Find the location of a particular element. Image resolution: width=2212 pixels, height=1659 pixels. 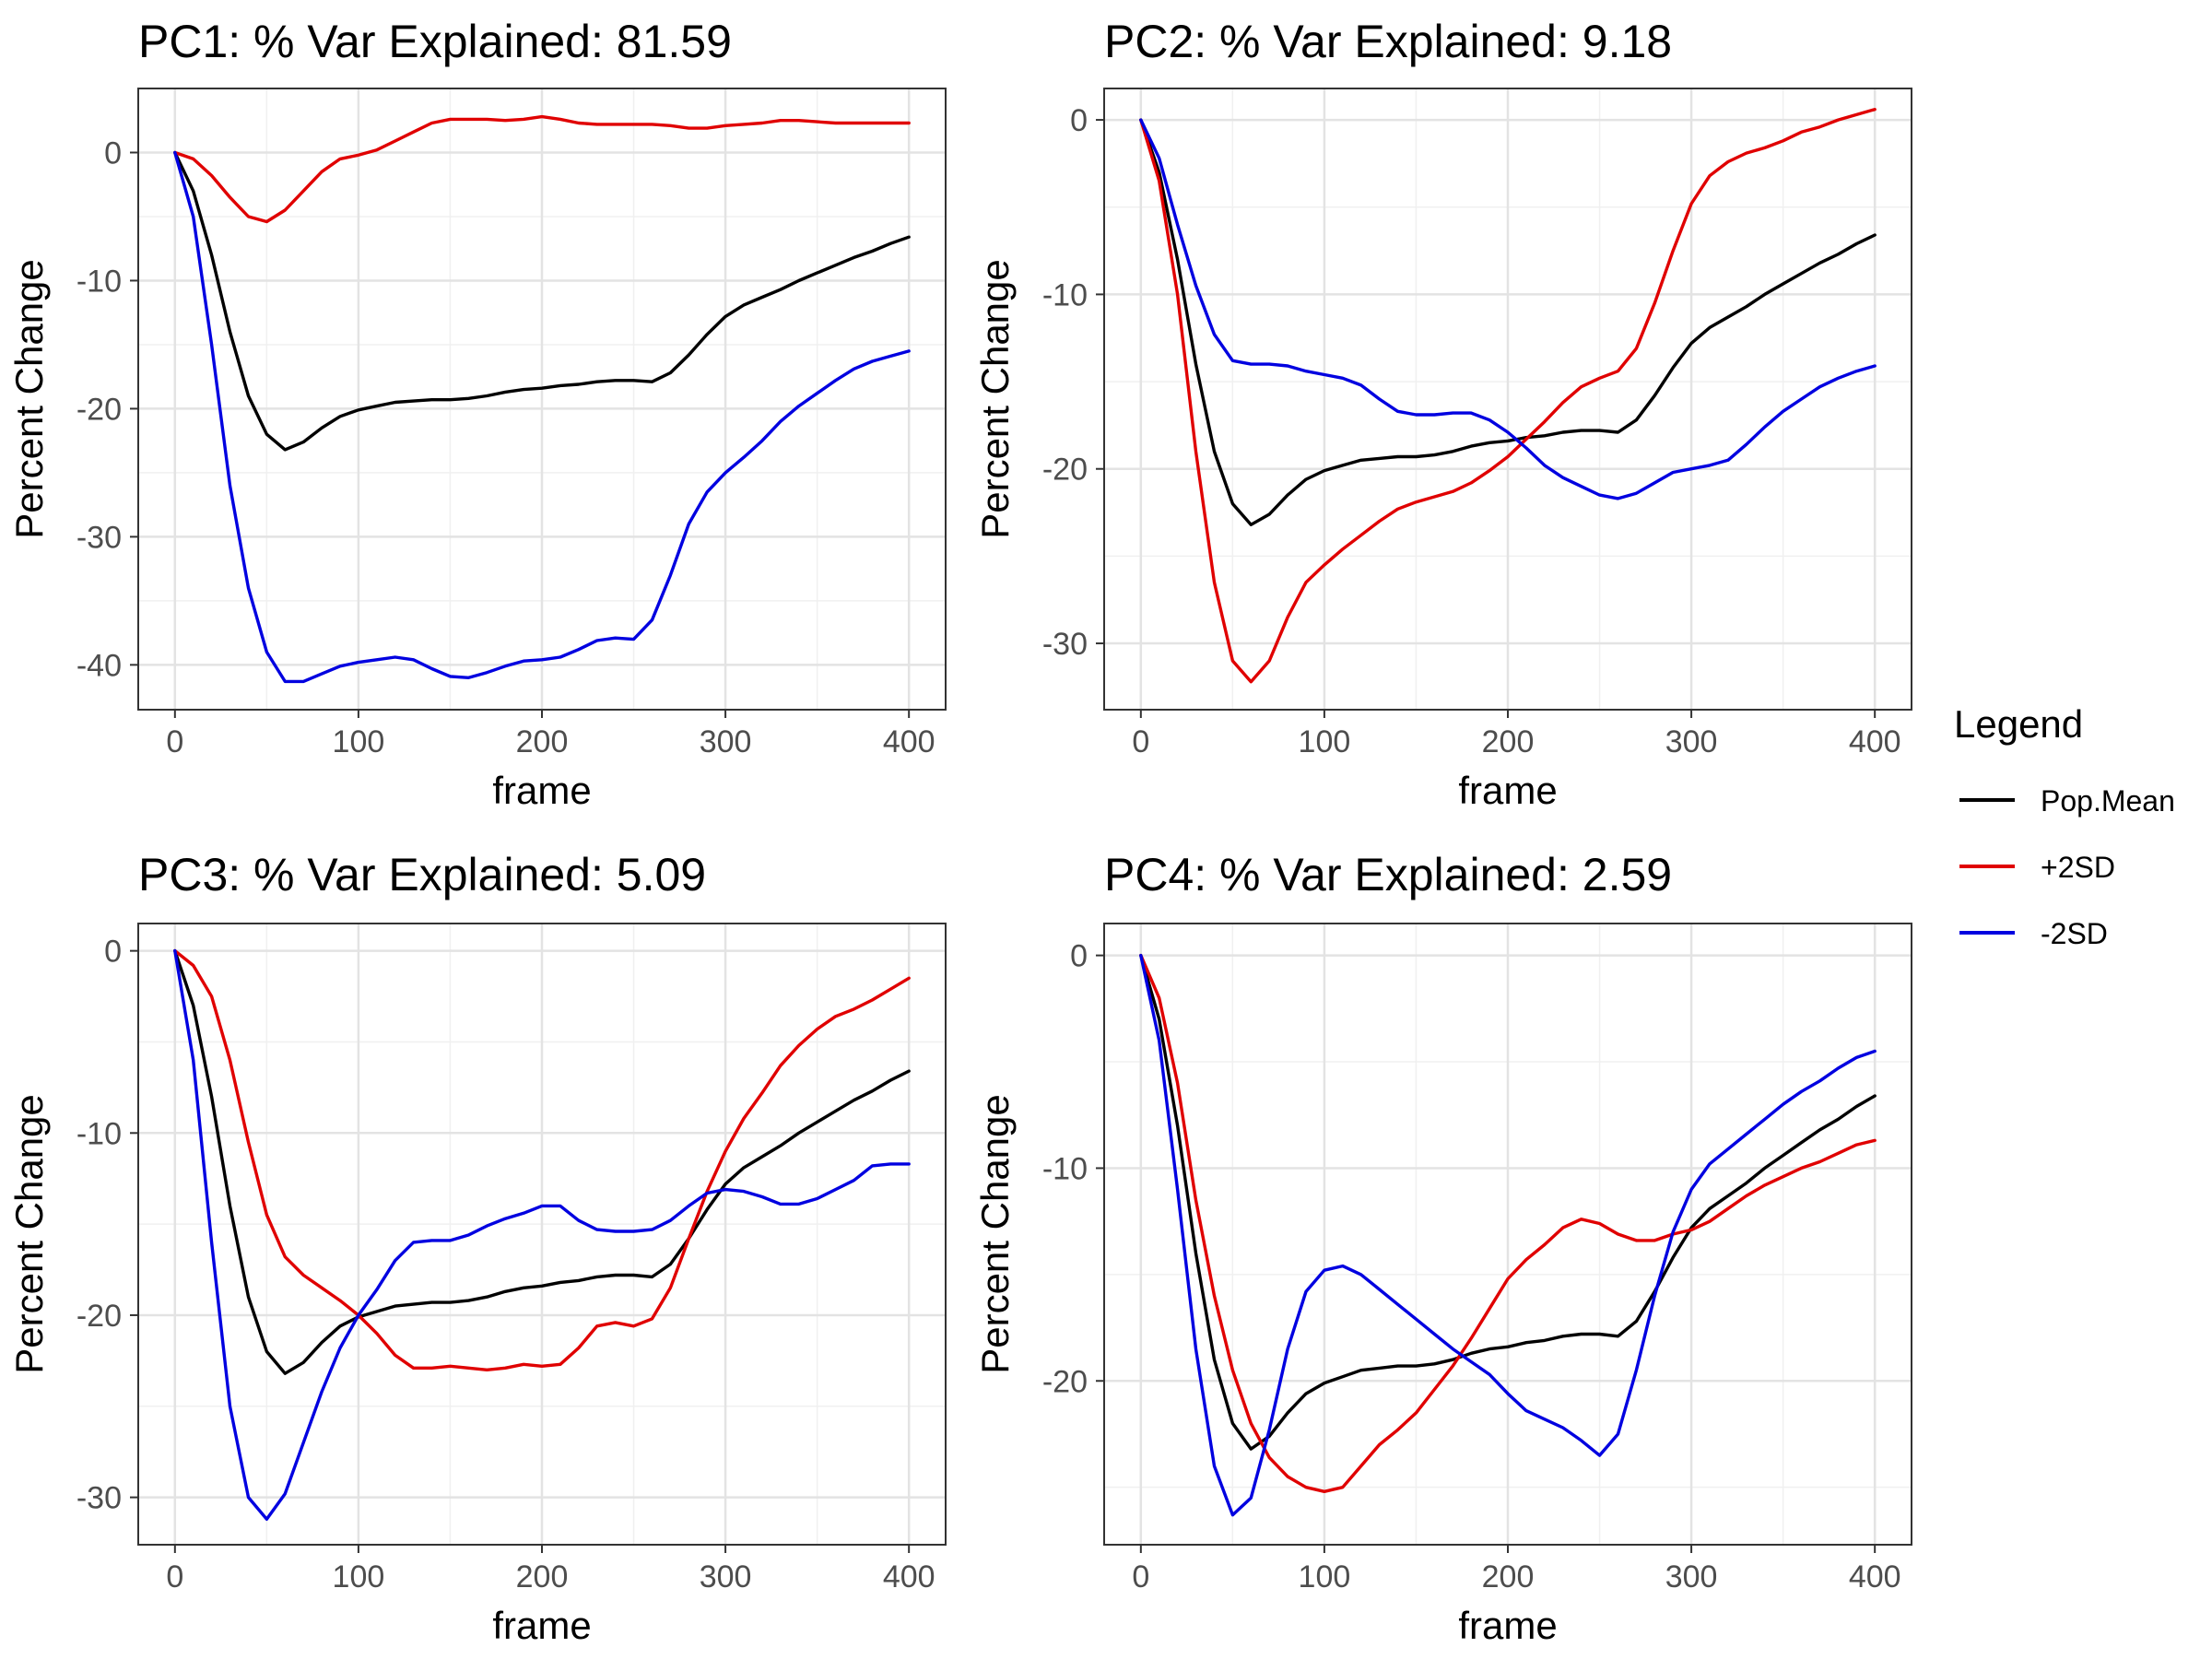

legend-label-pop-mean: Pop.Mean is located at coordinates (2108, 801).